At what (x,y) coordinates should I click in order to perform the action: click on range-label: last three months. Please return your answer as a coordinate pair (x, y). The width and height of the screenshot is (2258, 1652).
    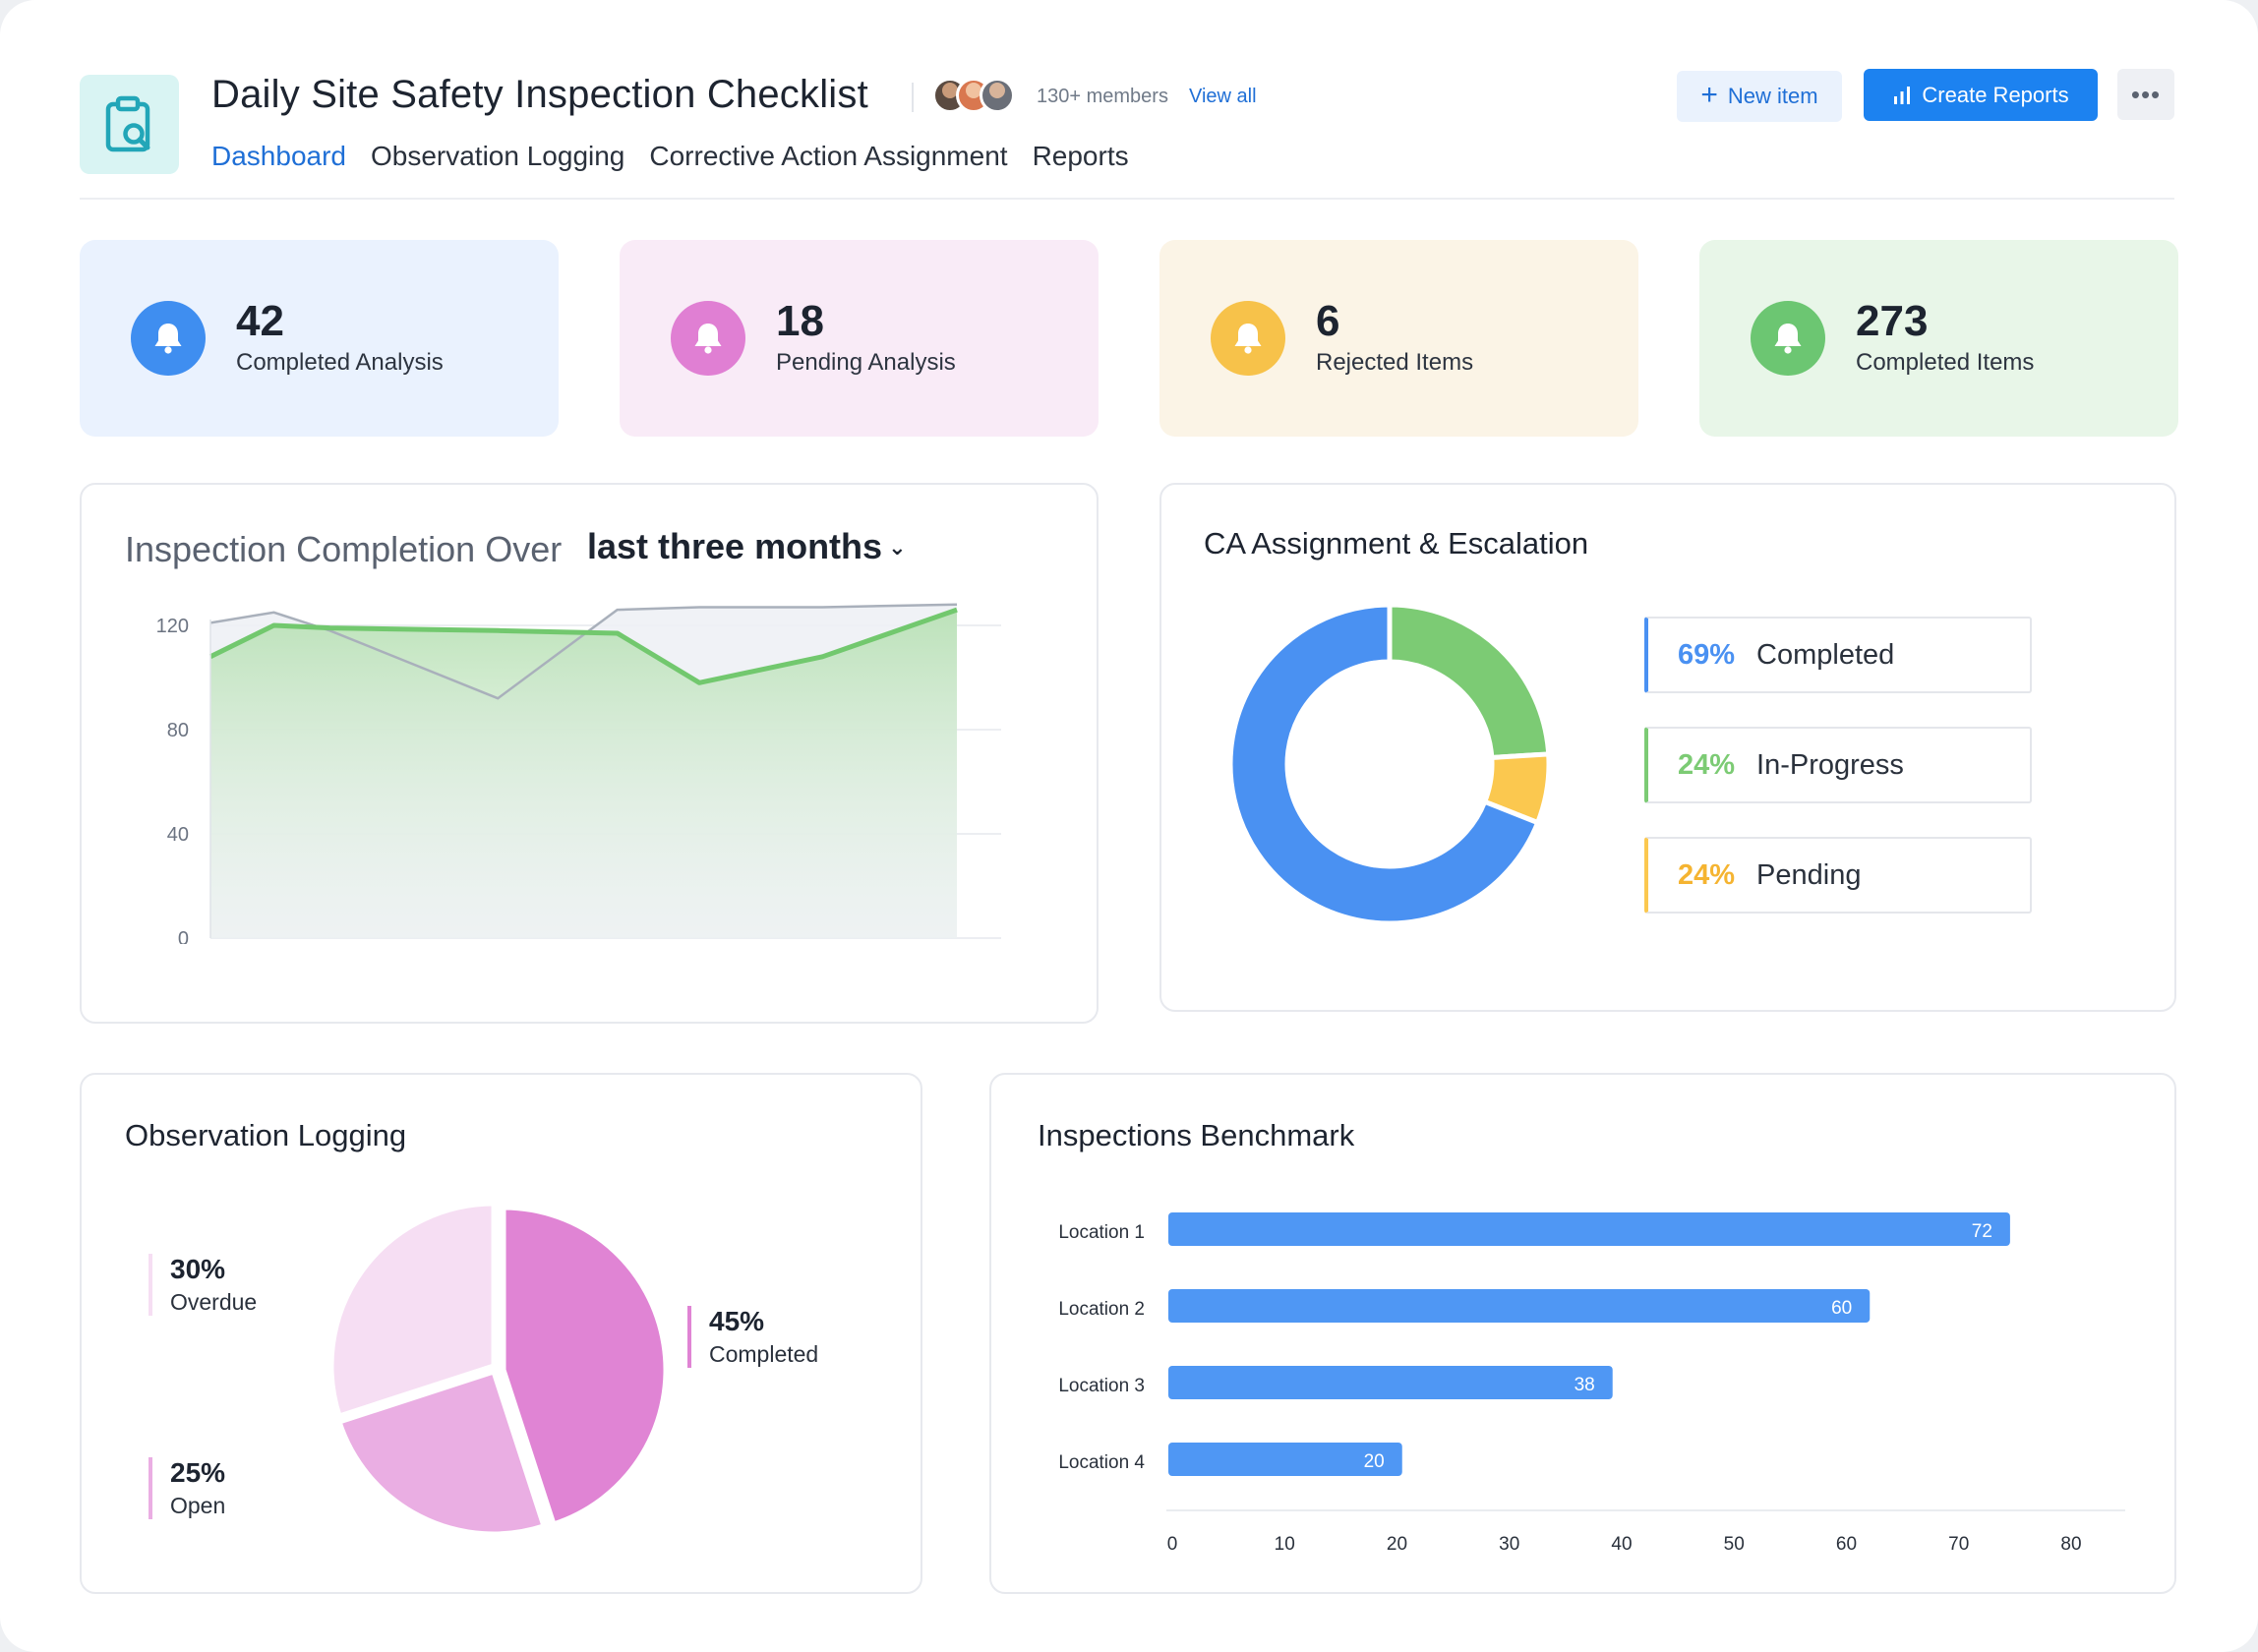
    Looking at the image, I should click on (735, 546).